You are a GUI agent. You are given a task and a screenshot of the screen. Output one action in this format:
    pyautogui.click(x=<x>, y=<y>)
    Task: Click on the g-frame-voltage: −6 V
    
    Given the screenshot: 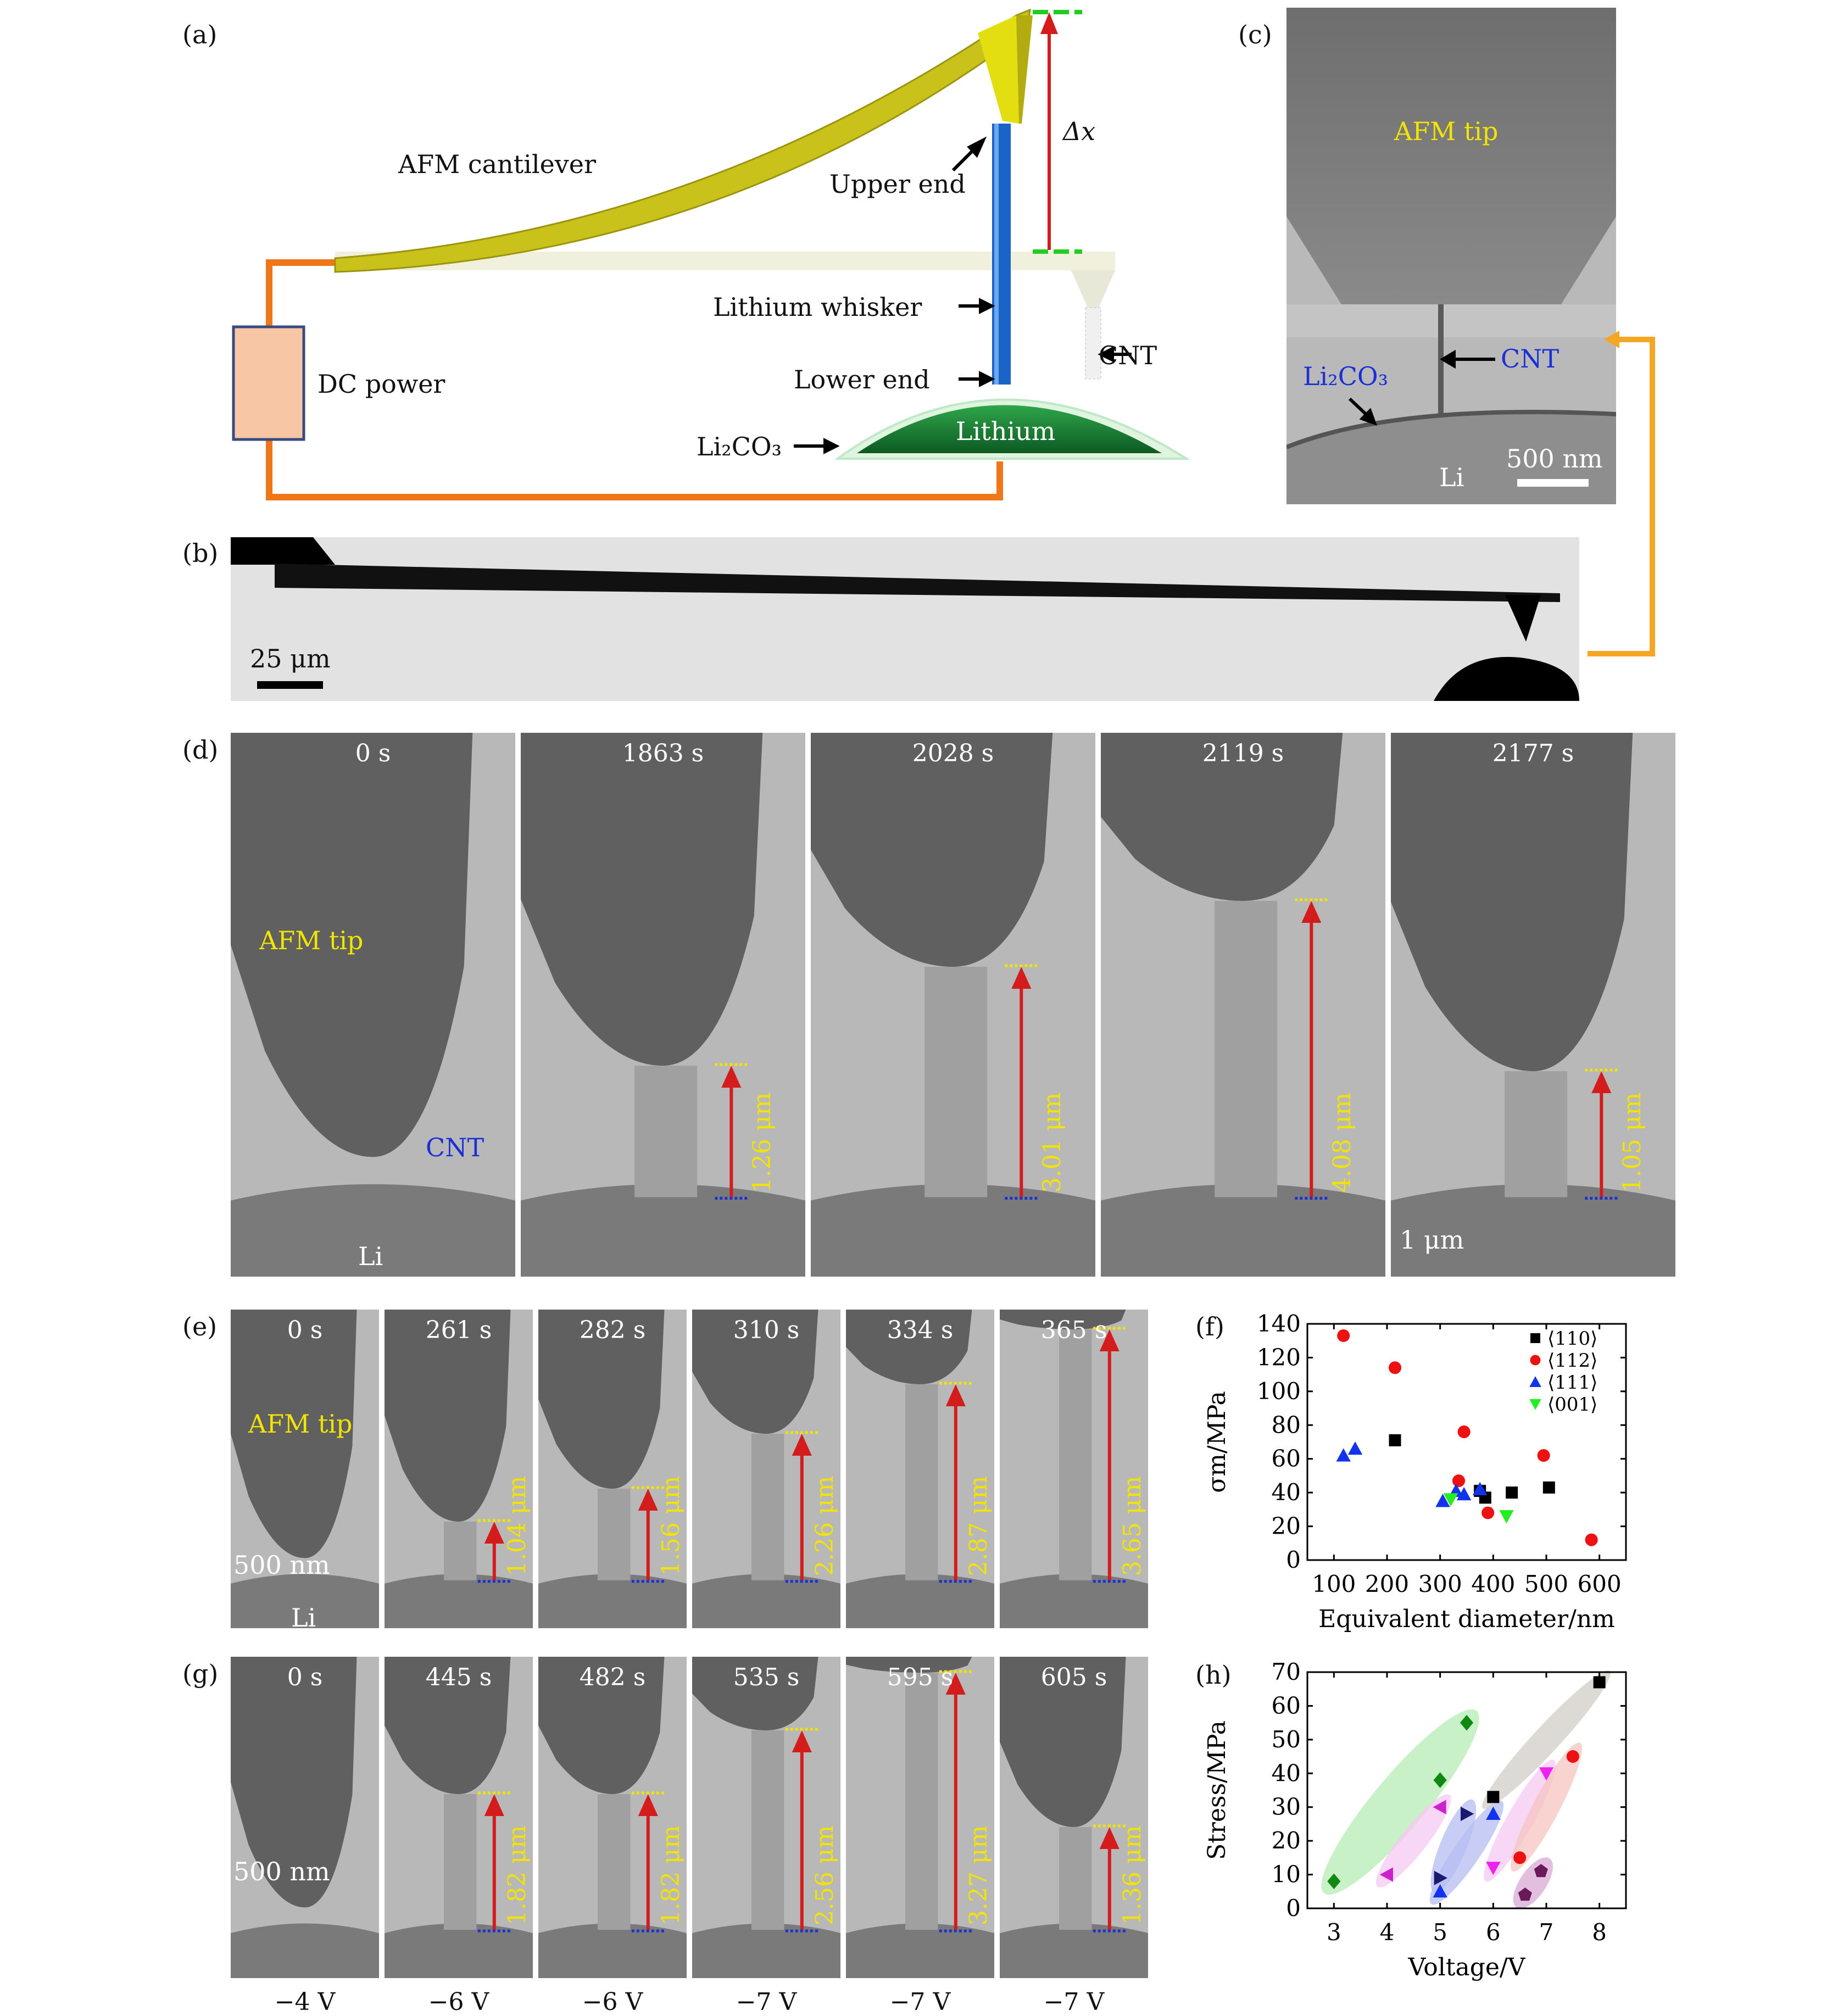 What is the action you would take?
    pyautogui.click(x=458, y=2002)
    